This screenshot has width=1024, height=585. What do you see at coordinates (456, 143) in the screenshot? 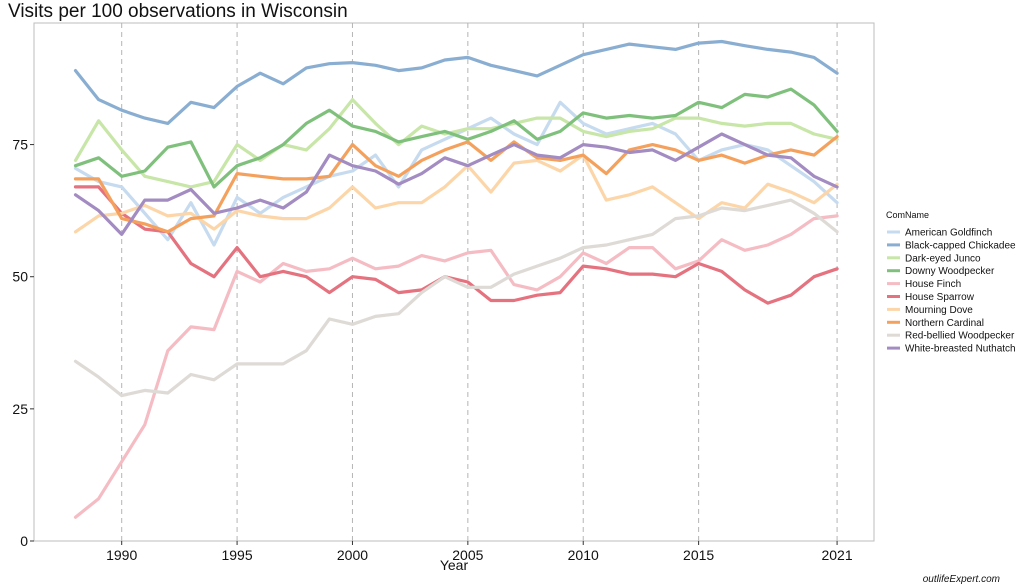
I see `series-line-dark-eyed-junco` at bounding box center [456, 143].